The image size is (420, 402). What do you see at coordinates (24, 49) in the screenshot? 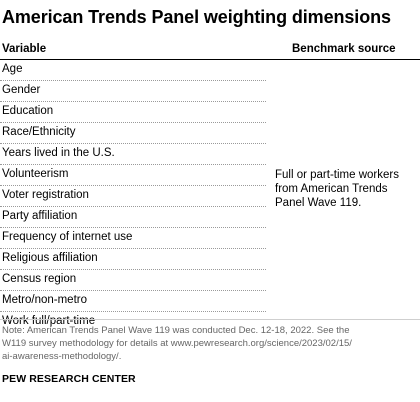
I see `column-header-variable: Variable` at bounding box center [24, 49].